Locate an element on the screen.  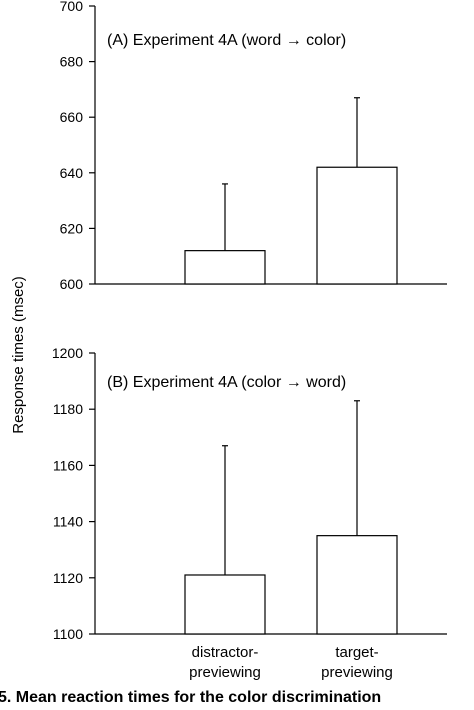
y-tick-label: 600 is located at coordinates (72, 284).